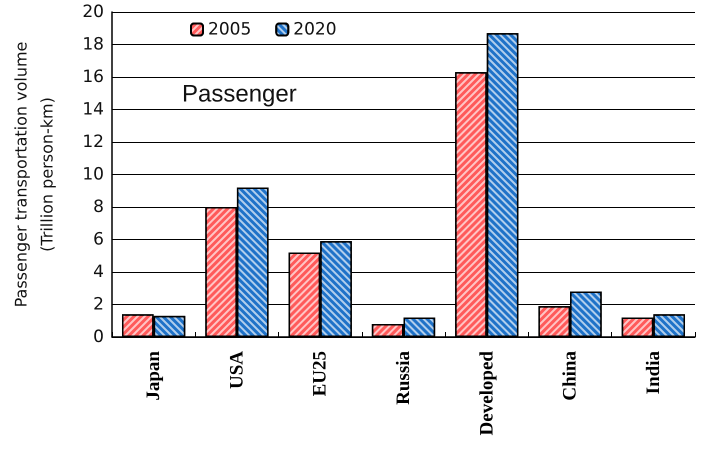 The image size is (705, 468). What do you see at coordinates (98, 337) in the screenshot?
I see `y-tick-label: 0` at bounding box center [98, 337].